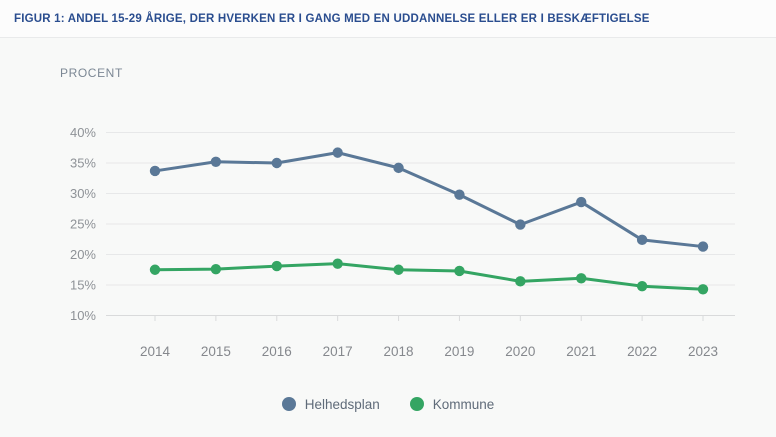 The image size is (776, 437). What do you see at coordinates (83, 254) in the screenshot?
I see `y-tick-label: 20%` at bounding box center [83, 254].